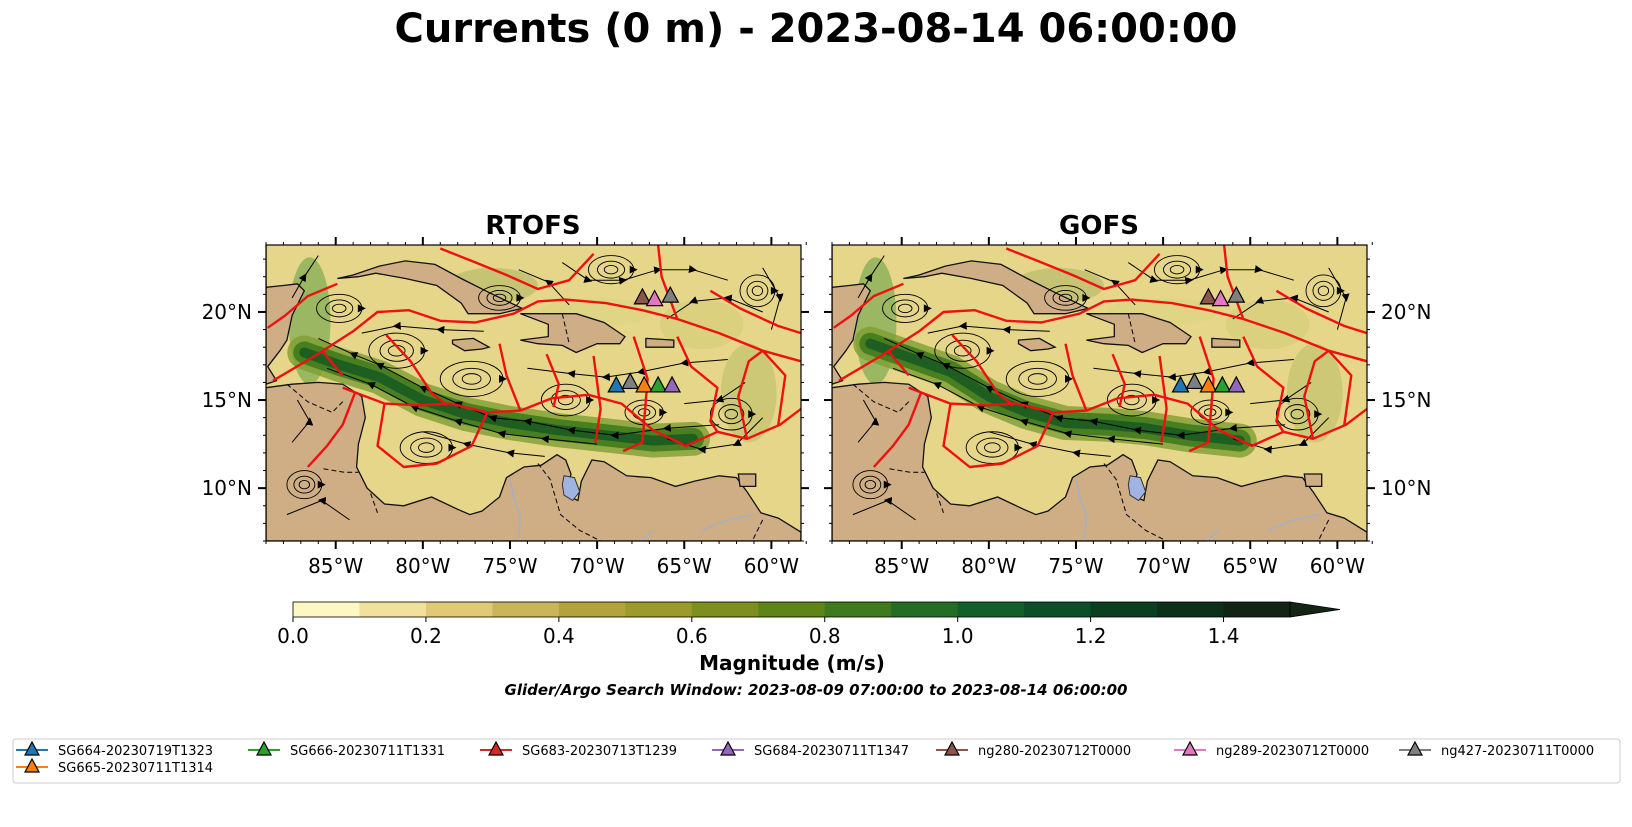 This screenshot has height=827, width=1632. I want to click on legend-entry: SG665-20230711T1314, so click(114, 766).